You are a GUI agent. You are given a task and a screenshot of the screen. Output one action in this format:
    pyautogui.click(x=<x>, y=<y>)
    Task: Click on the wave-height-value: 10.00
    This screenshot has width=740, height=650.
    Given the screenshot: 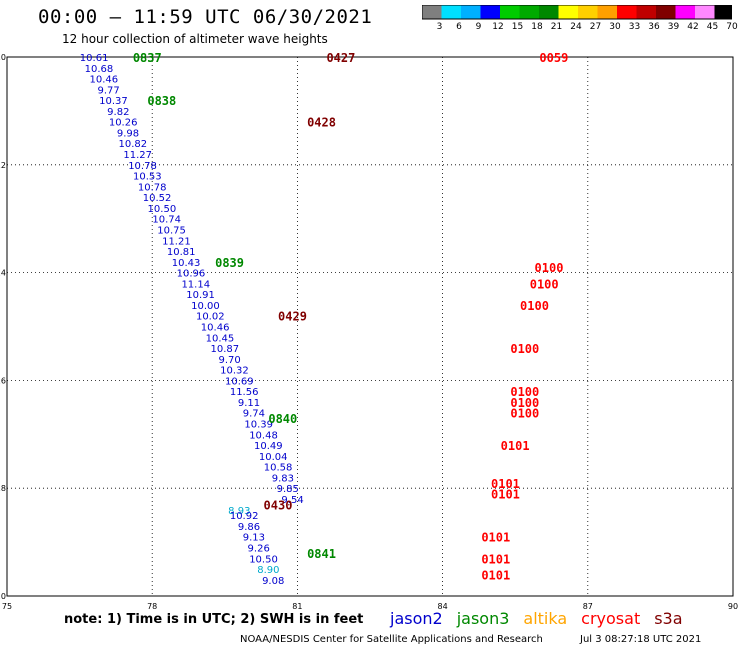 What is the action you would take?
    pyautogui.click(x=205, y=306)
    